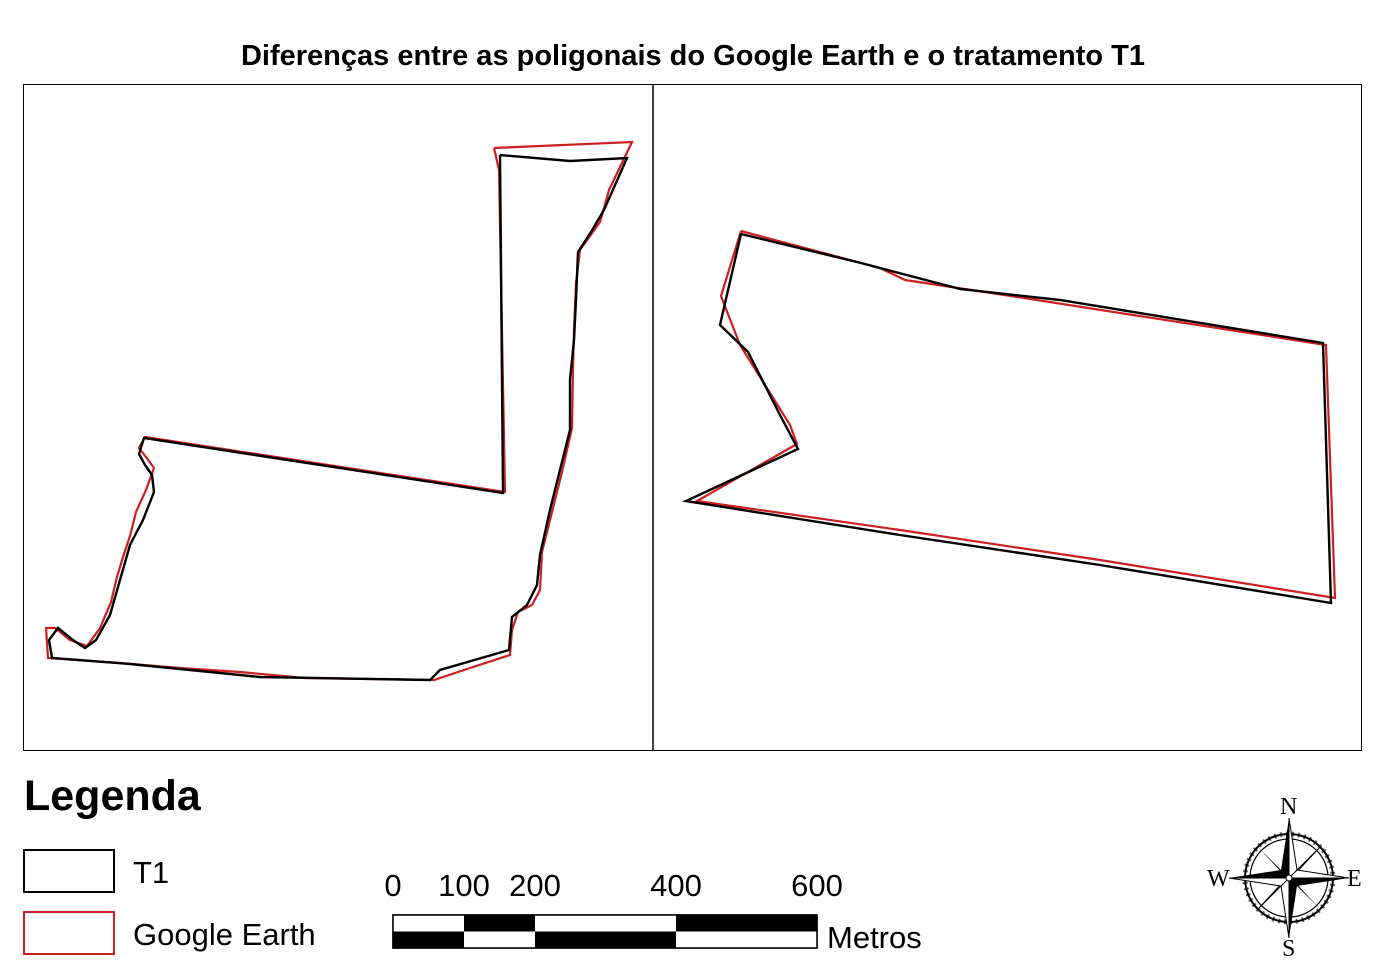 The width and height of the screenshot is (1386, 980). I want to click on scale-tick-label: 200, so click(535, 885).